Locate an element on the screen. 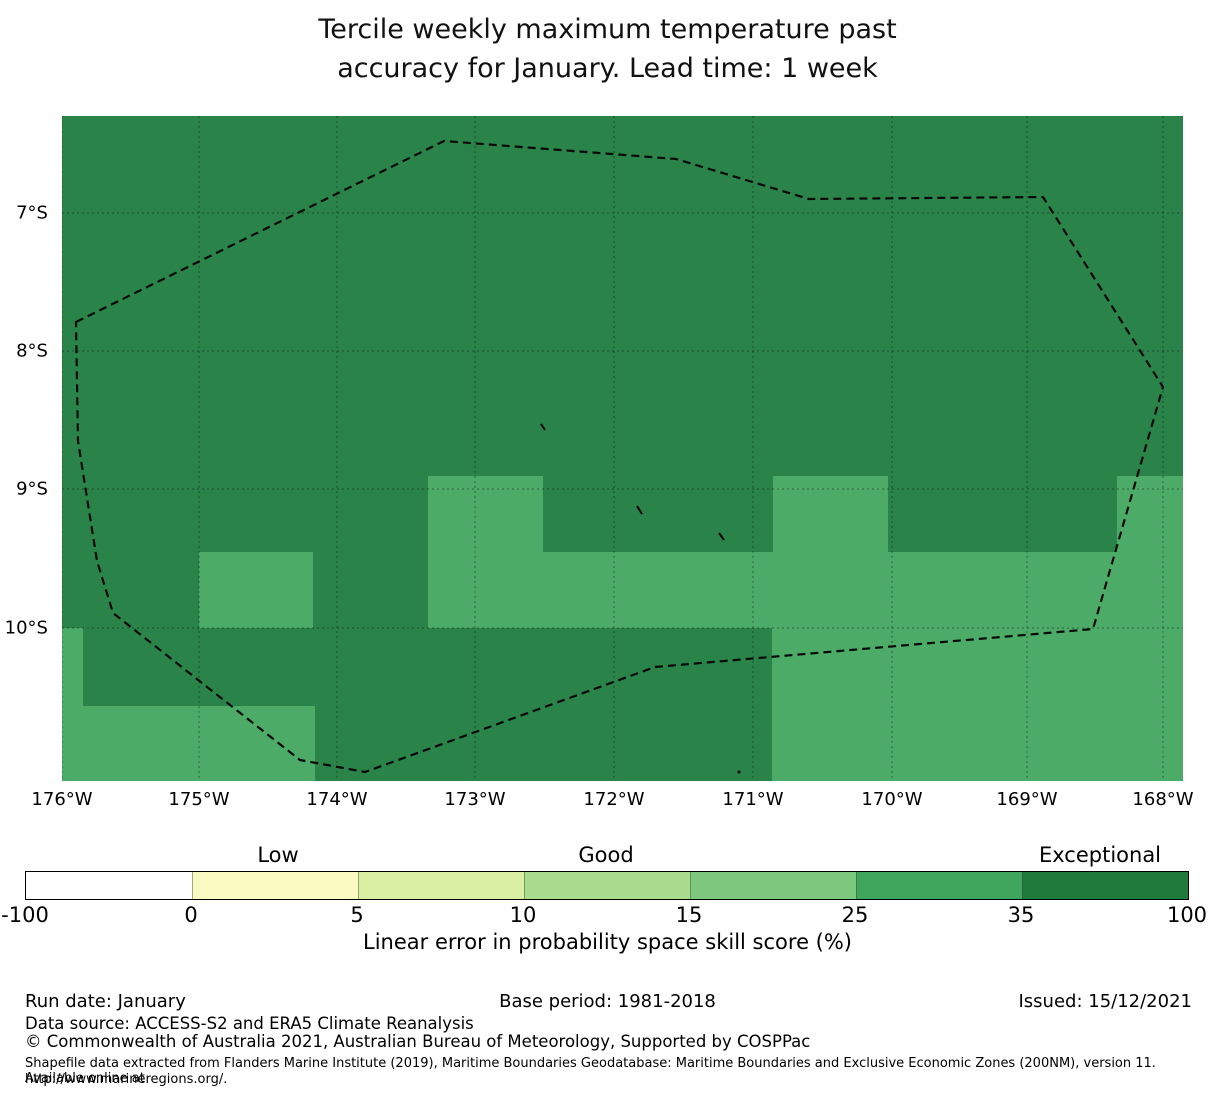 The width and height of the screenshot is (1215, 1095). colorbar-tick-label: 100 is located at coordinates (1187, 915).